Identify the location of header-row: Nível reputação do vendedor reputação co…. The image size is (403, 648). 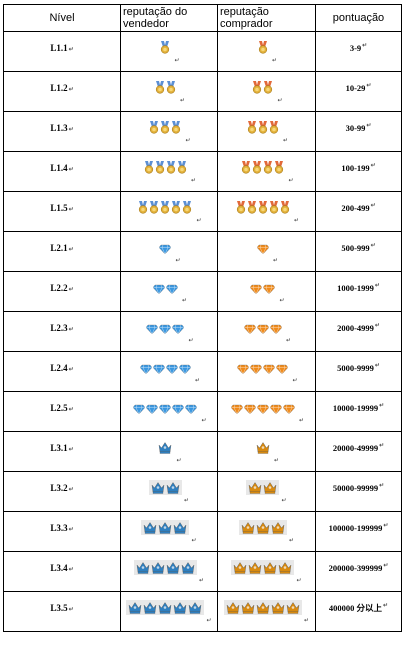
(202, 18).